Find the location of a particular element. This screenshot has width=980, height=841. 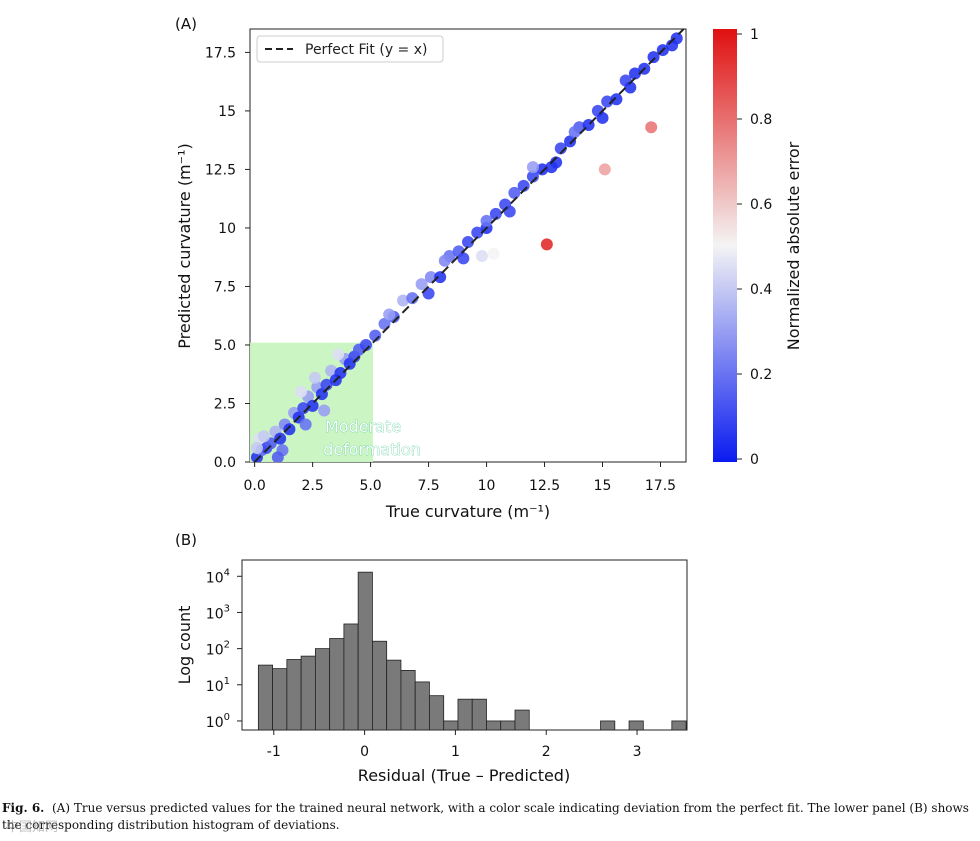

colorbar-gradient is located at coordinates (725, 245).